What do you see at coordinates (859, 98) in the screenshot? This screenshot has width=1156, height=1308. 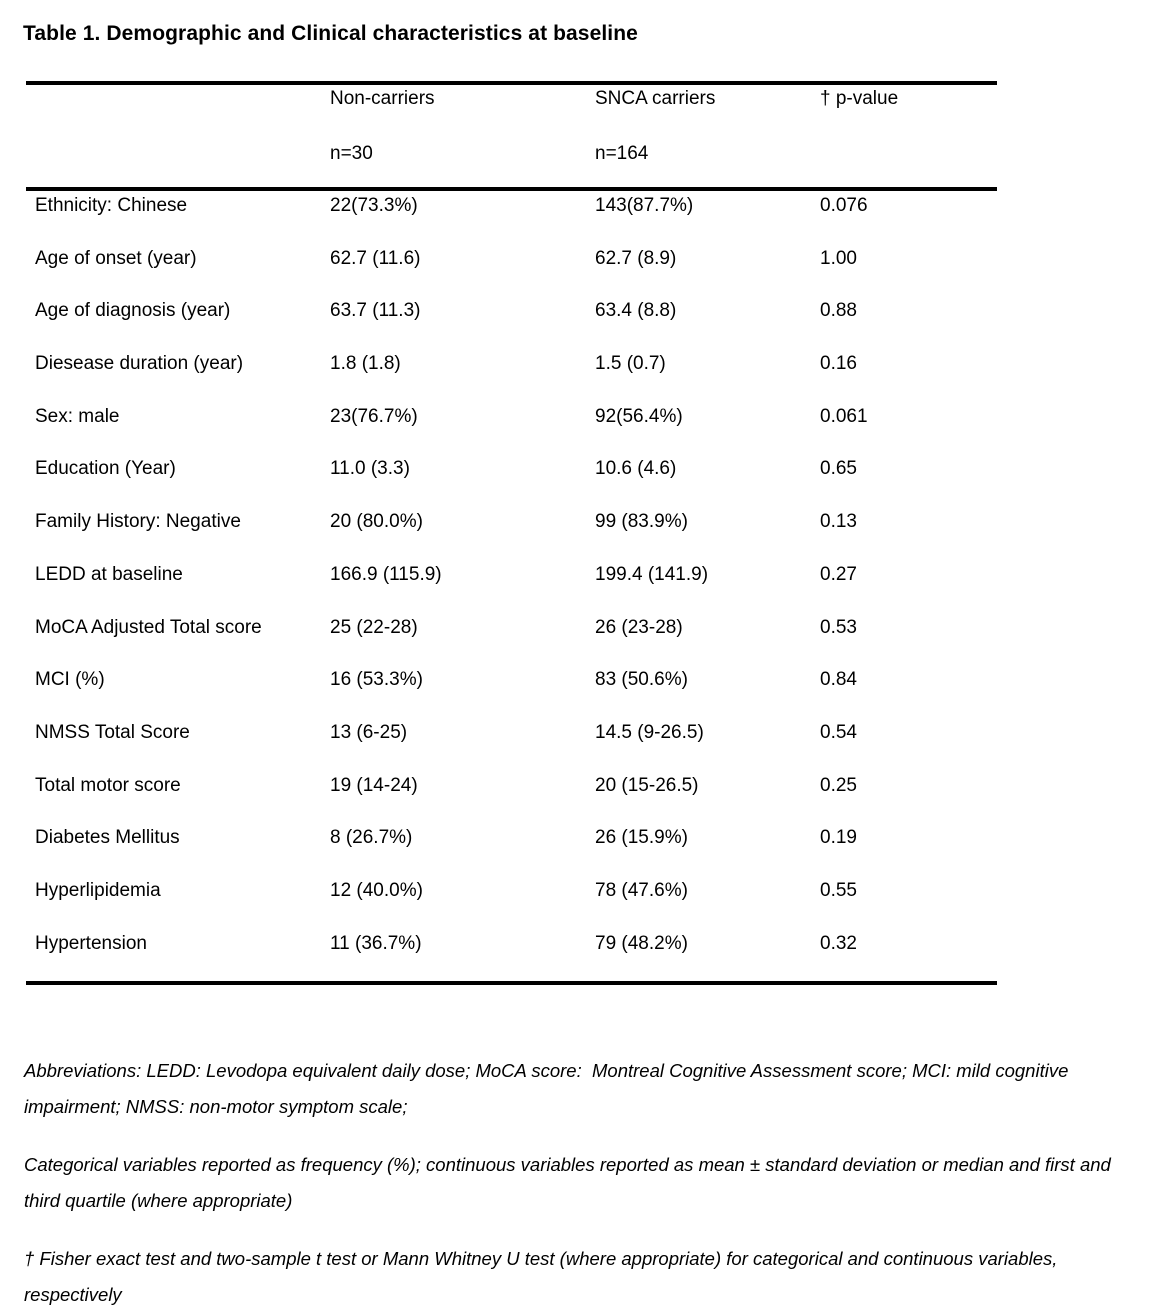 I see `header-p-value: † p-value` at bounding box center [859, 98].